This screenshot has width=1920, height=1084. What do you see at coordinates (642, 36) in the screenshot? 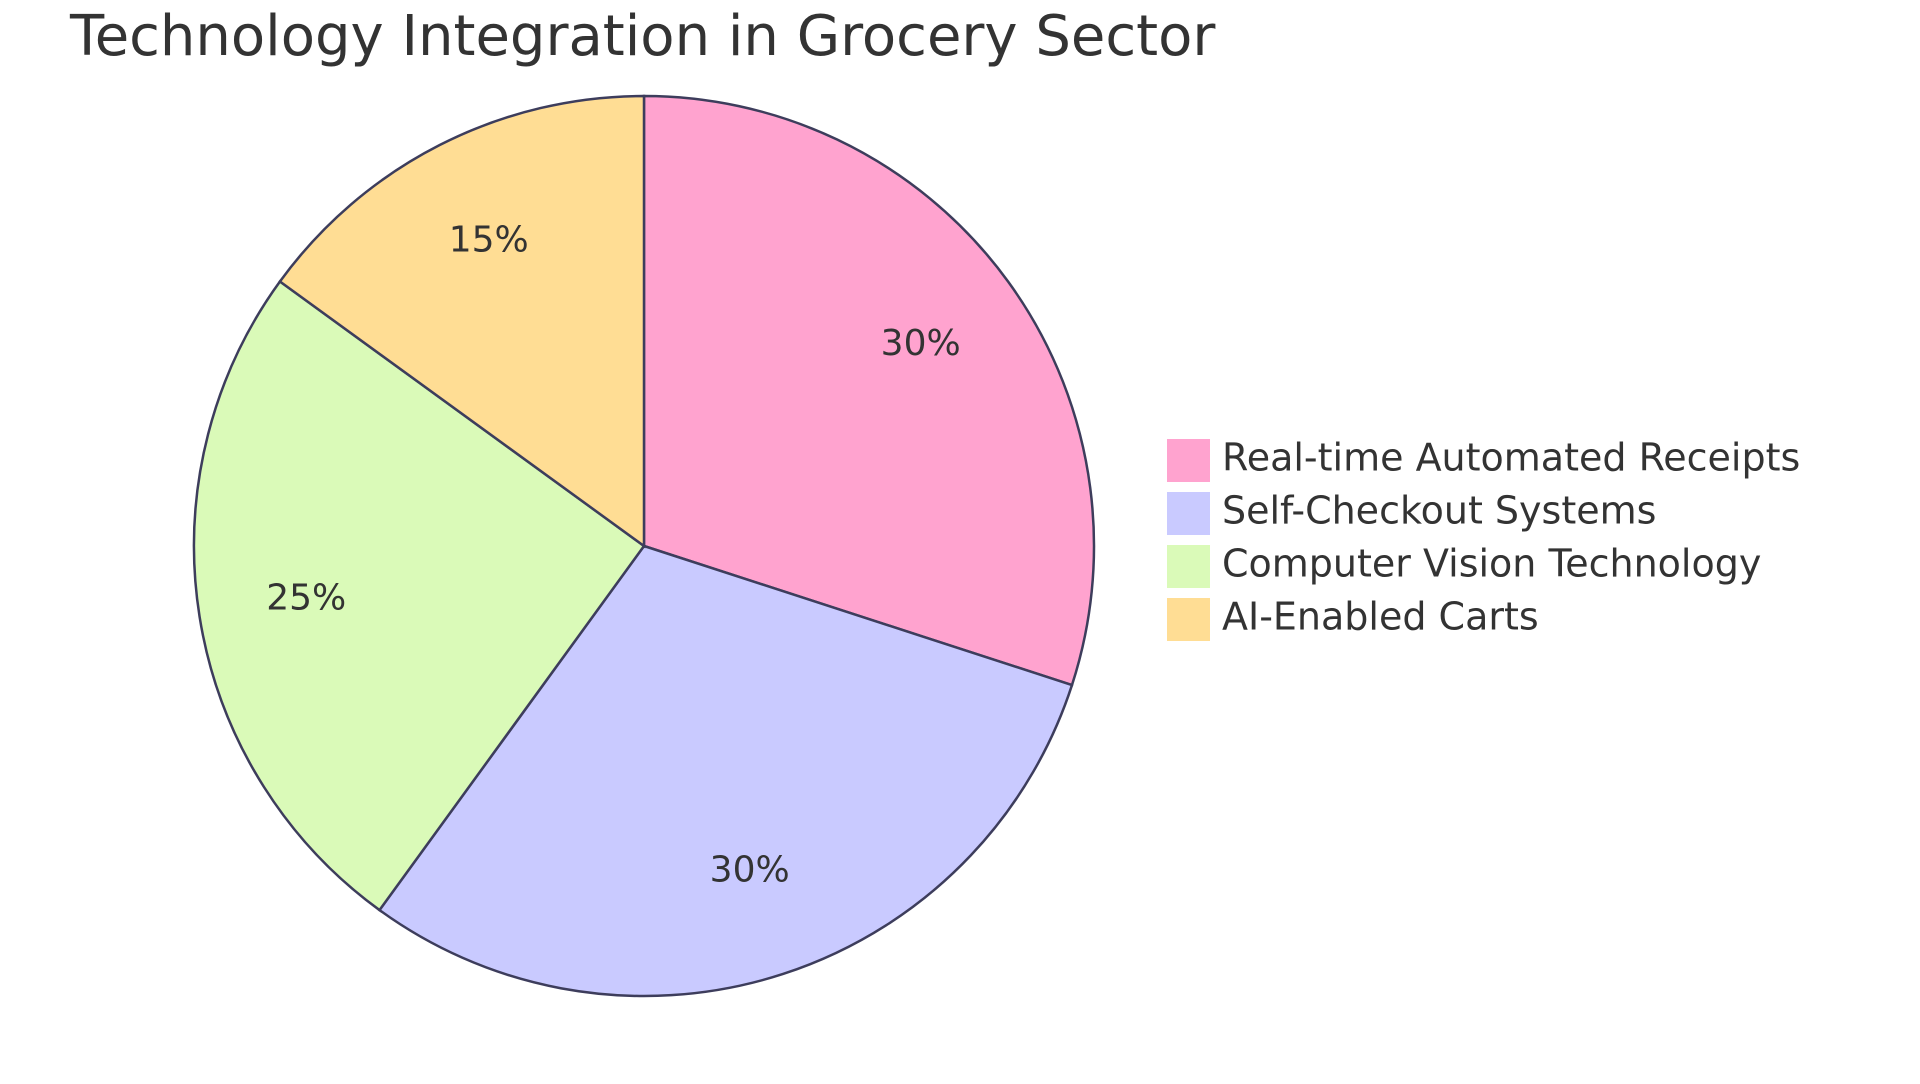
I see `chart-title: Technology Integration in Grocery Sector` at bounding box center [642, 36].